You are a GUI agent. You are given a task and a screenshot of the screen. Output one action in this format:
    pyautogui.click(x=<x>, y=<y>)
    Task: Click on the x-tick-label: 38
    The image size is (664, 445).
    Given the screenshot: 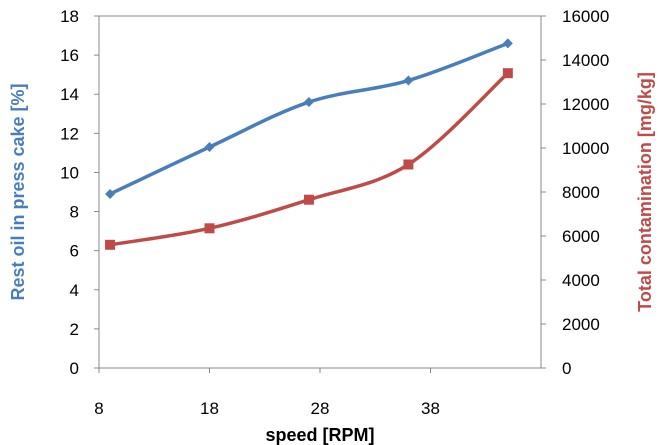 What is the action you would take?
    pyautogui.click(x=430, y=408)
    